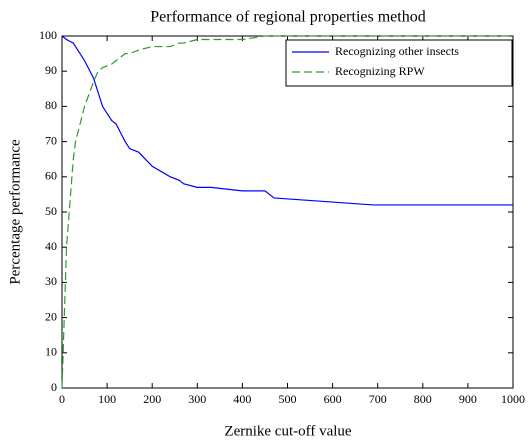 The width and height of the screenshot is (528, 442). I want to click on x-tick-label: 200, so click(152, 399).